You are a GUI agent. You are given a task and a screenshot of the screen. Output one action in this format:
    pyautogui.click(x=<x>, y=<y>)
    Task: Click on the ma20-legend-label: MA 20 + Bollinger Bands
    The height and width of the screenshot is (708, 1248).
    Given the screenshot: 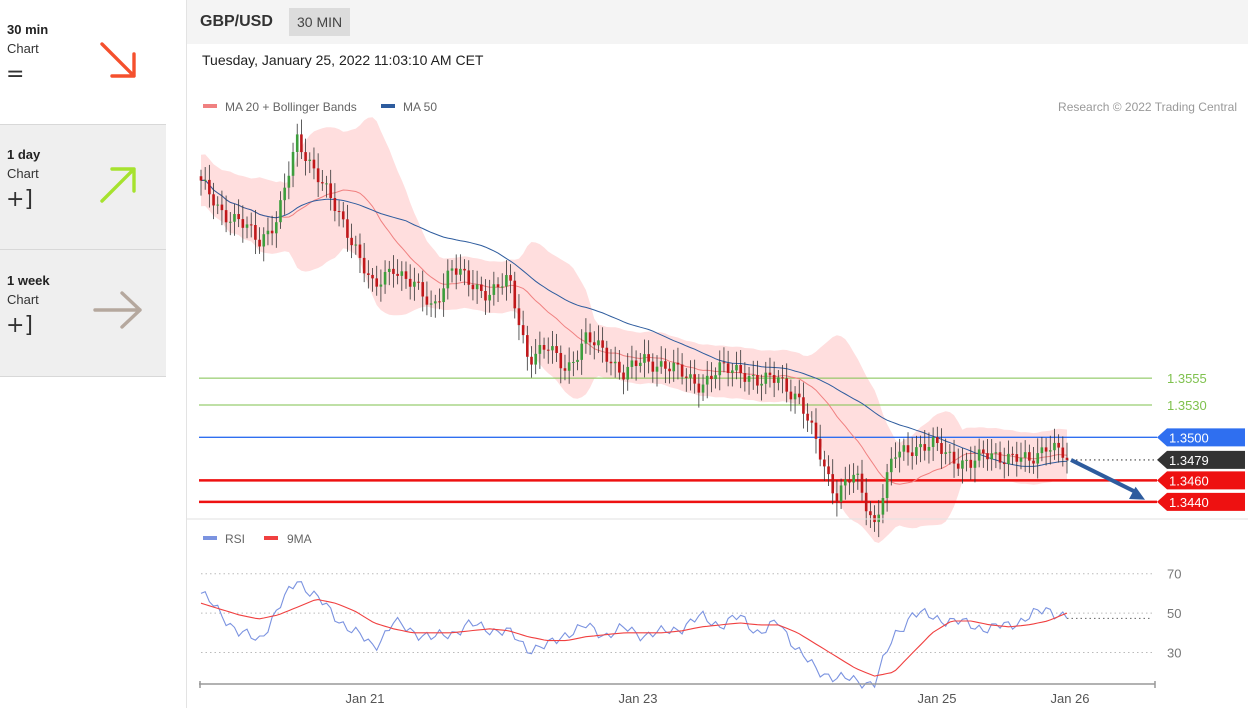 What is the action you would take?
    pyautogui.click(x=291, y=107)
    